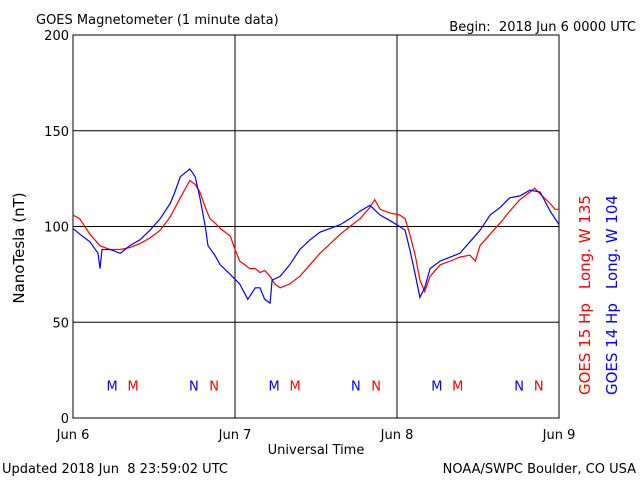  I want to click on legend-longitude: Long. W 135, so click(585, 242).